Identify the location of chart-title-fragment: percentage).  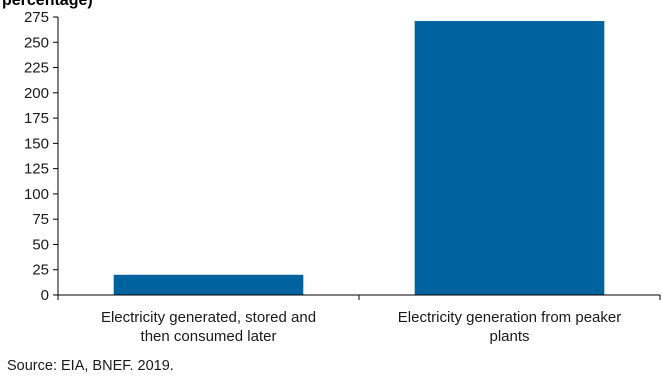
(47, 4).